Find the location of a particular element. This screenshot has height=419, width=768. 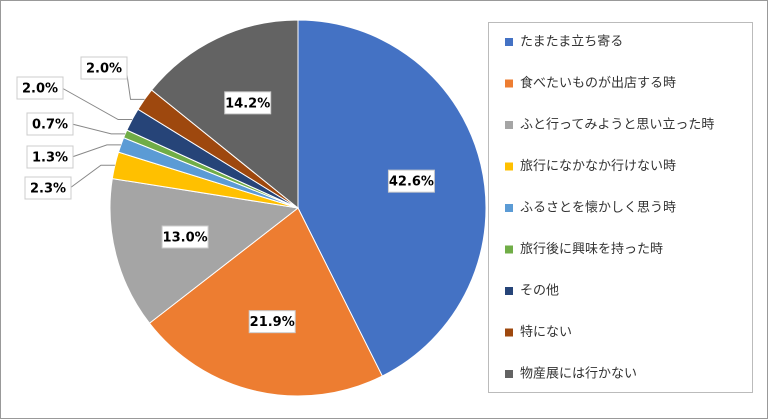

legend-label: 特にない is located at coordinates (546, 332).